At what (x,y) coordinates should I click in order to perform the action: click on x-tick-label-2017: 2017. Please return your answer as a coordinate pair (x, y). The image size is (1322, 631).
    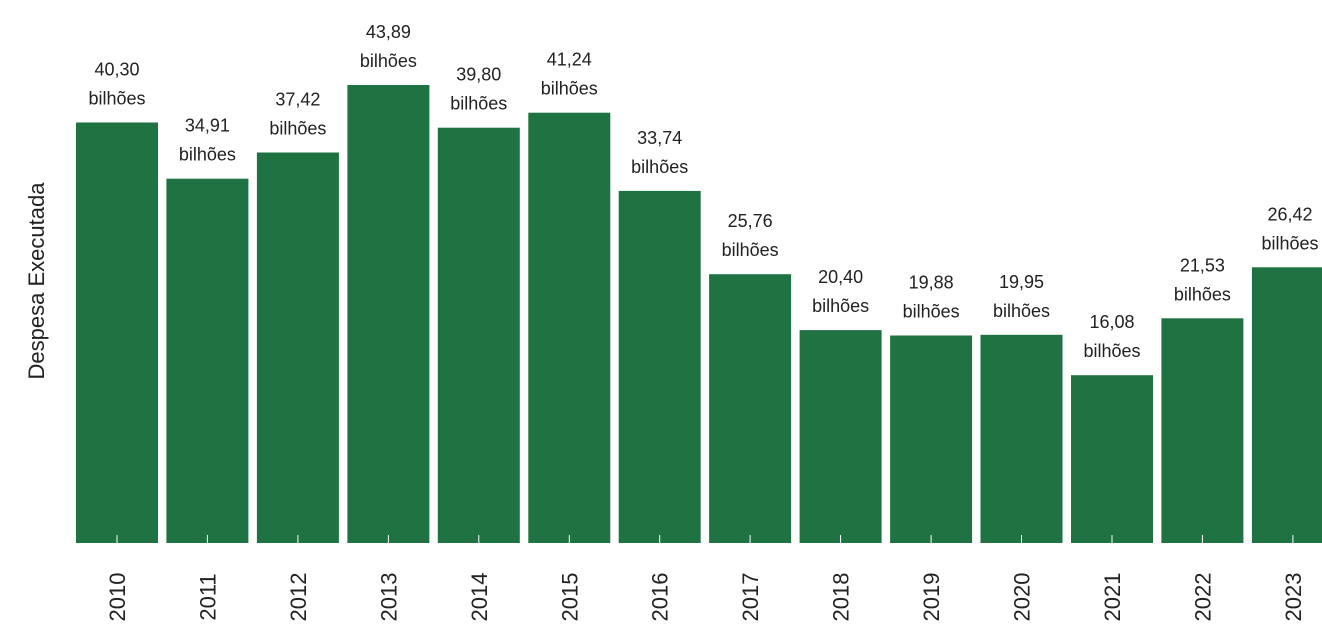
    Looking at the image, I should click on (750, 597).